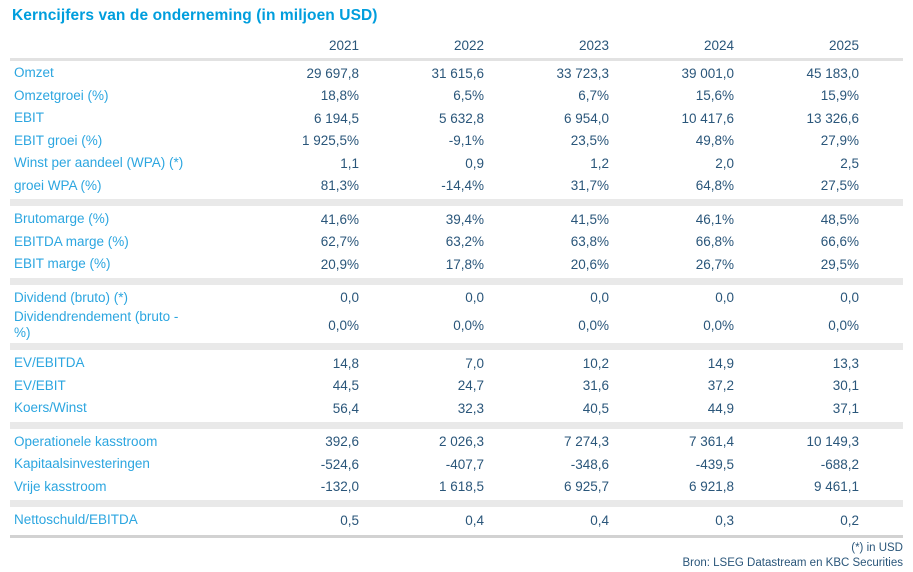 Image resolution: width=913 pixels, height=572 pixels. What do you see at coordinates (345, 363) in the screenshot?
I see `cell-value: 14,8` at bounding box center [345, 363].